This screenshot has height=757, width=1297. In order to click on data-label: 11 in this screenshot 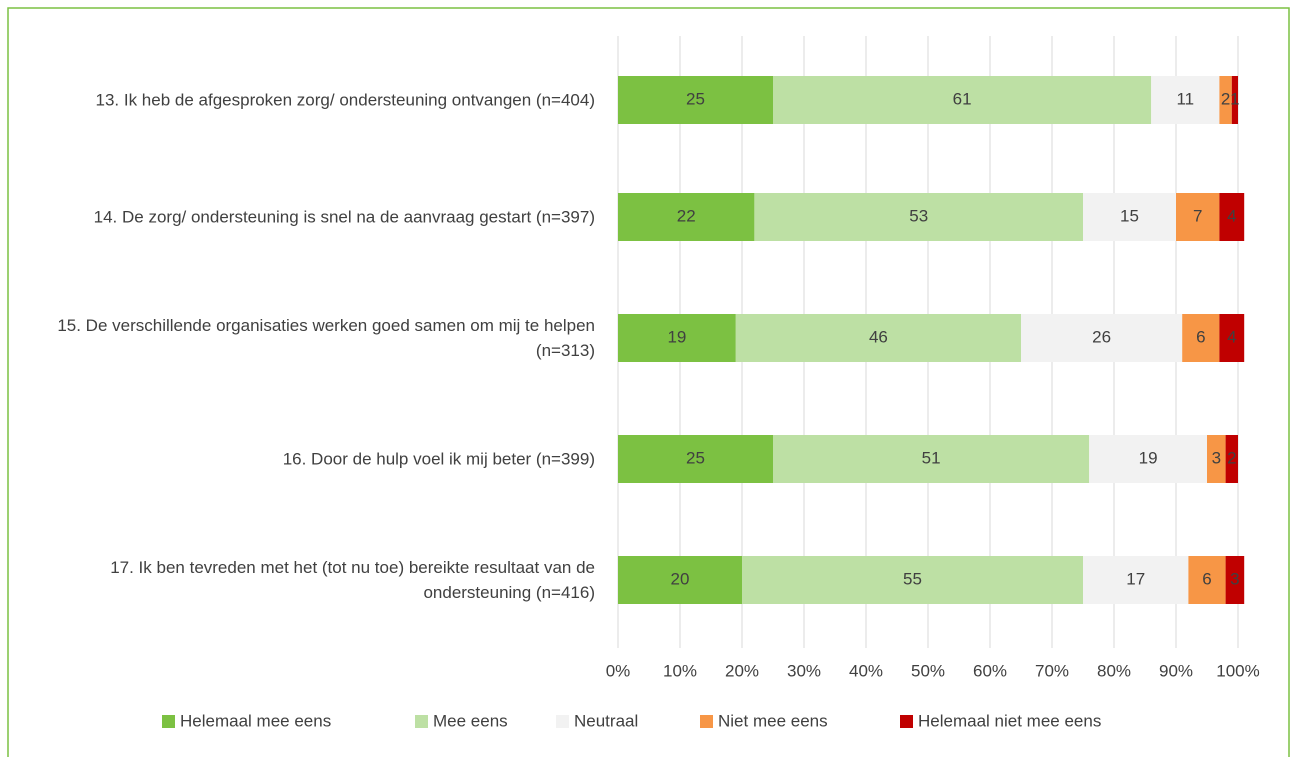, I will do `click(1185, 98)`.